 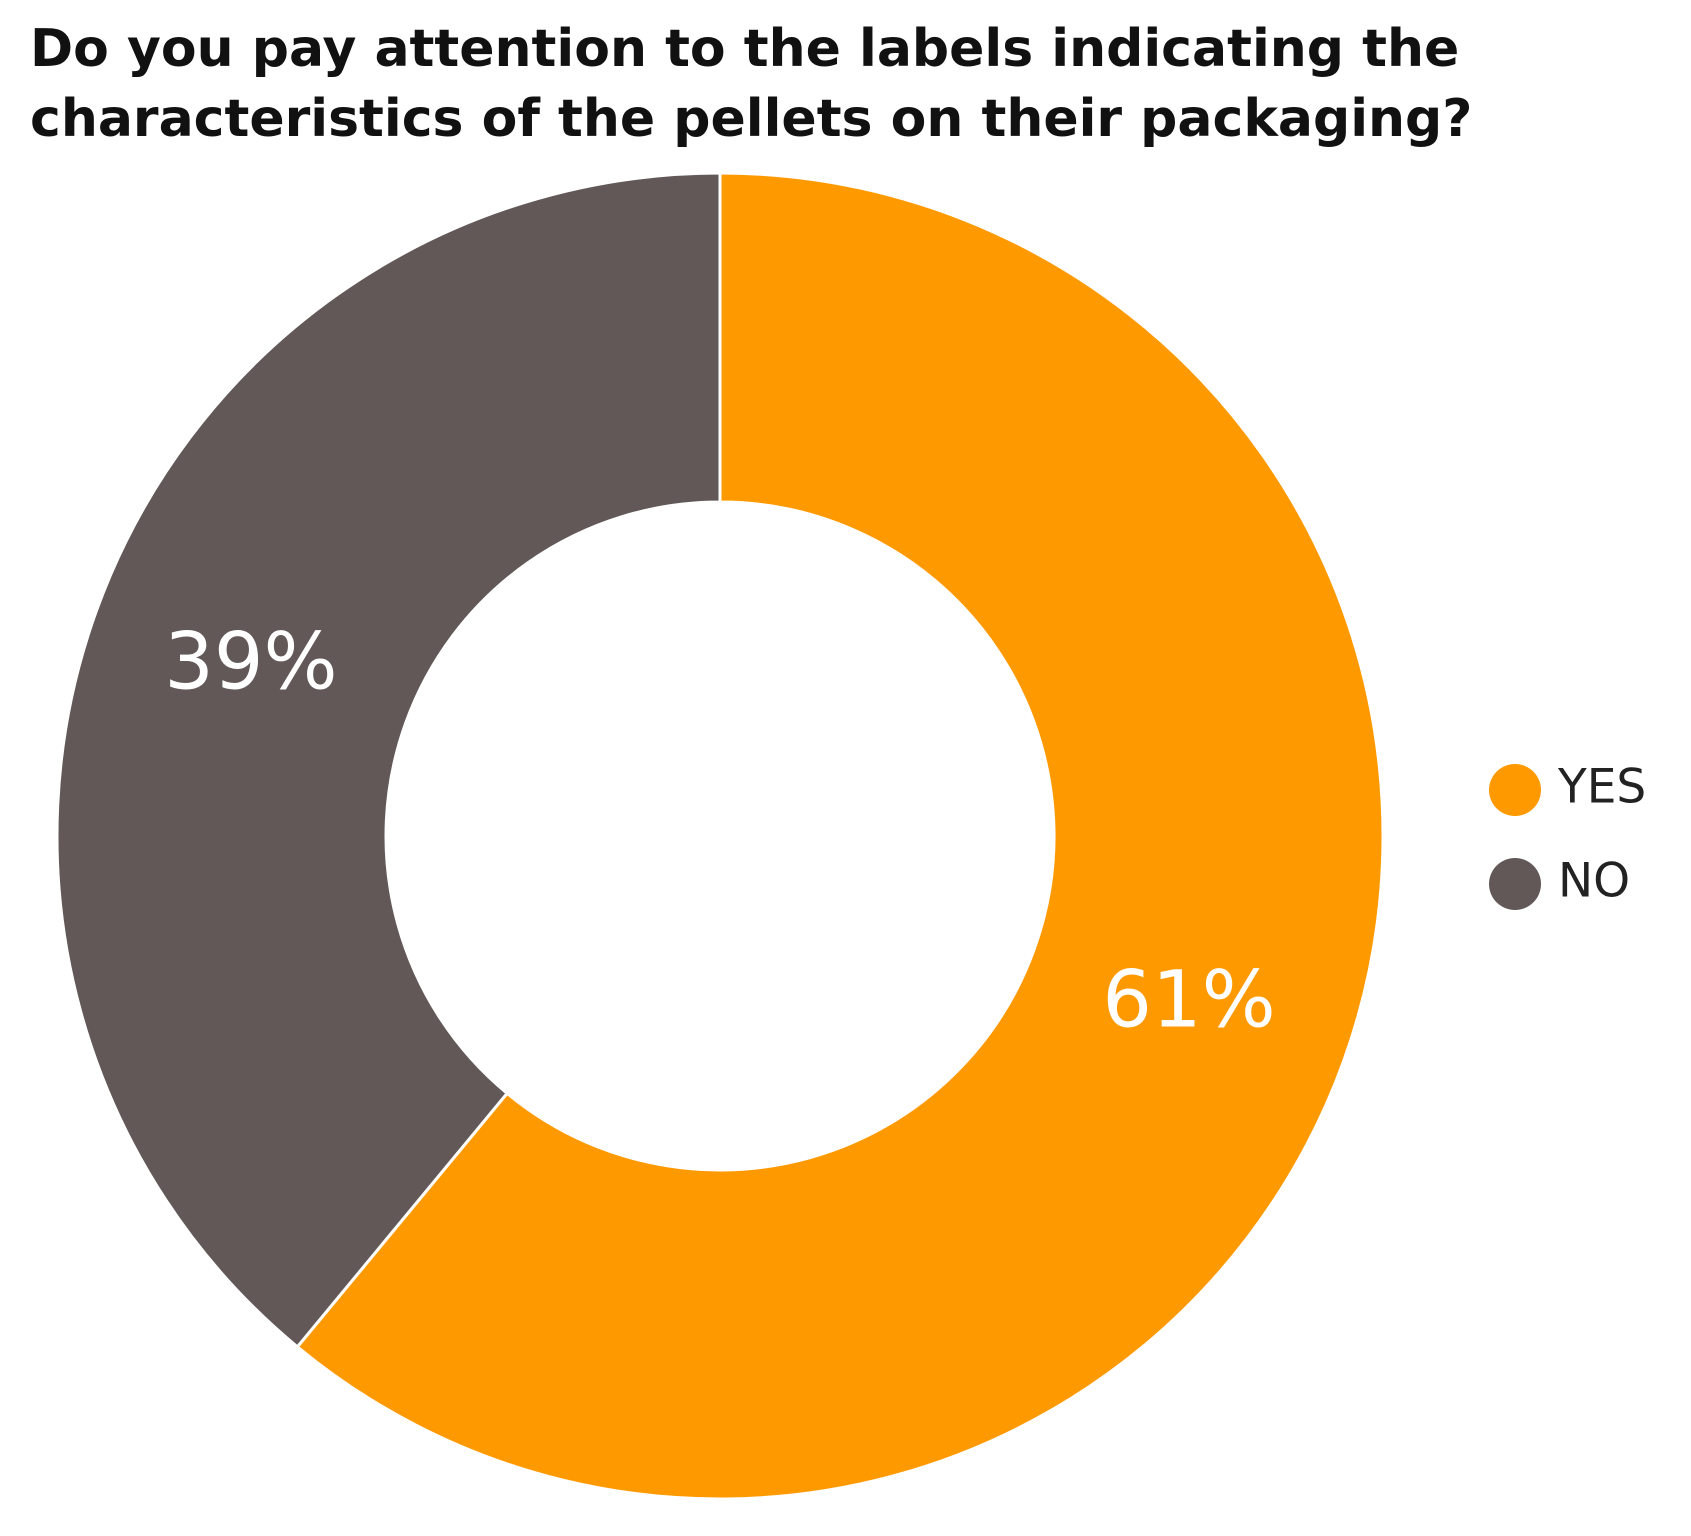 What do you see at coordinates (1594, 881) in the screenshot?
I see `legend-label: NO` at bounding box center [1594, 881].